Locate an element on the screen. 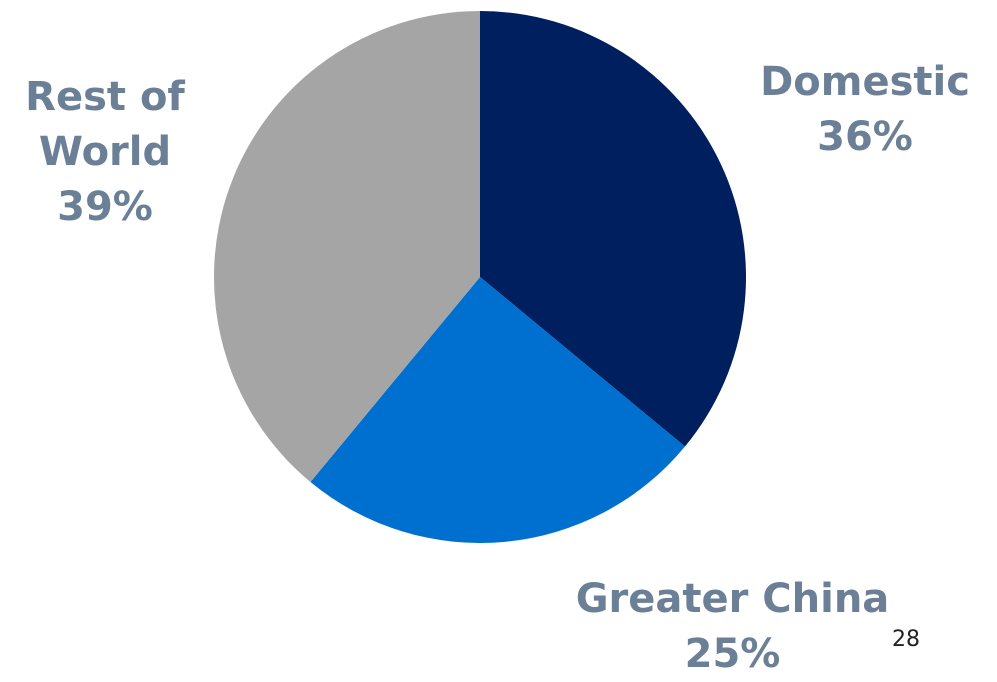  rest-of-world-label: Rest of World 39% is located at coordinates (105, 152).